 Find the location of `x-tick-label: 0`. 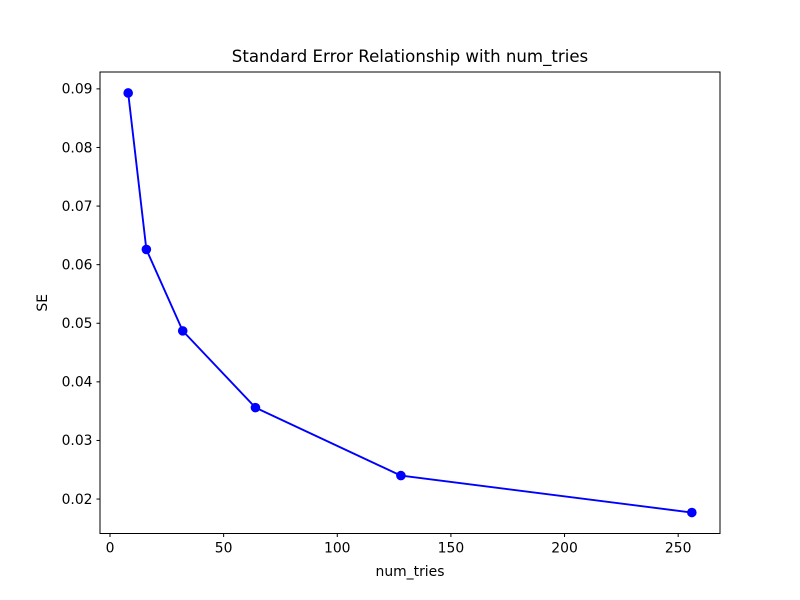

x-tick-label: 0 is located at coordinates (110, 549).